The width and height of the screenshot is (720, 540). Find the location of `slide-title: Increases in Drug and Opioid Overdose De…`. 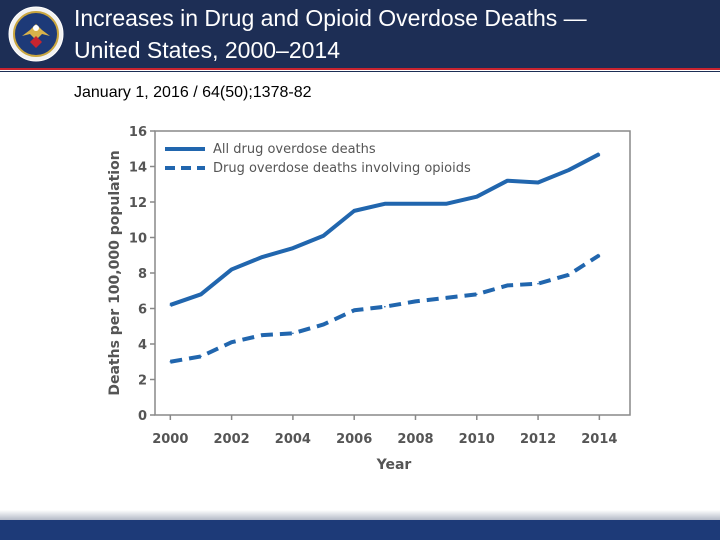

slide-title: Increases in Drug and Opioid Overdose De… is located at coordinates (394, 34).